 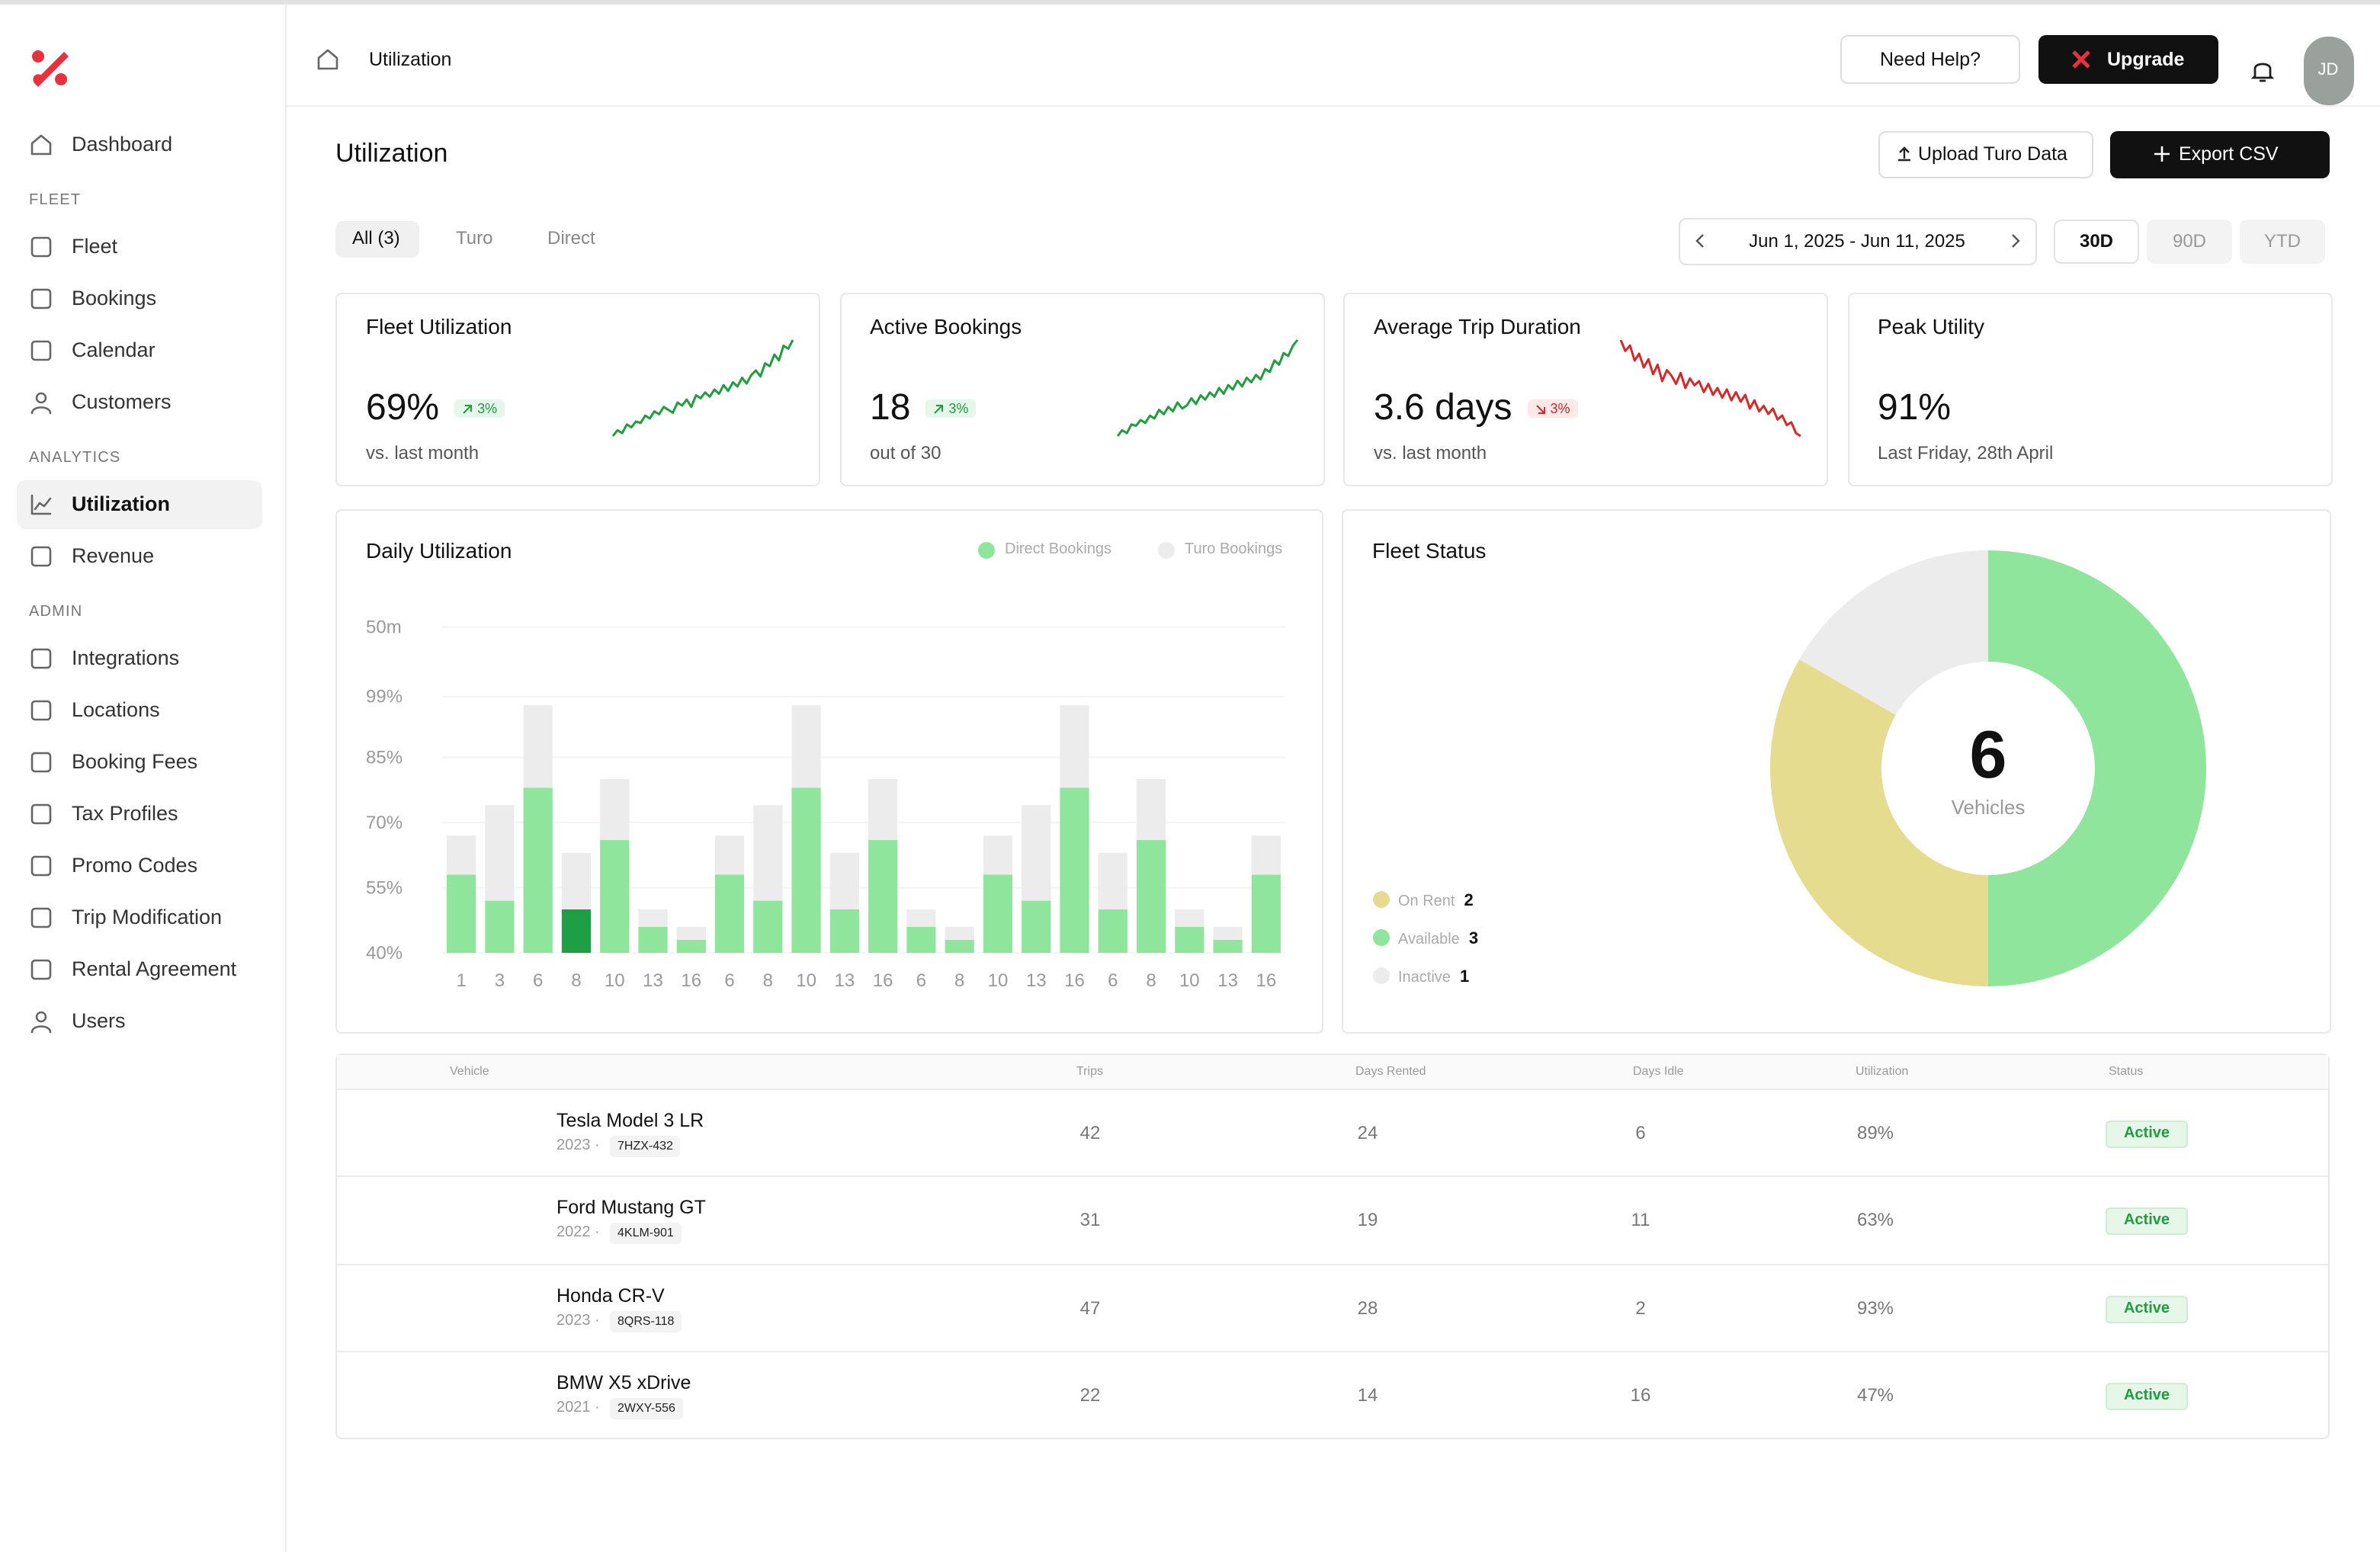 I want to click on table-cell: 31, so click(x=1090, y=1220).